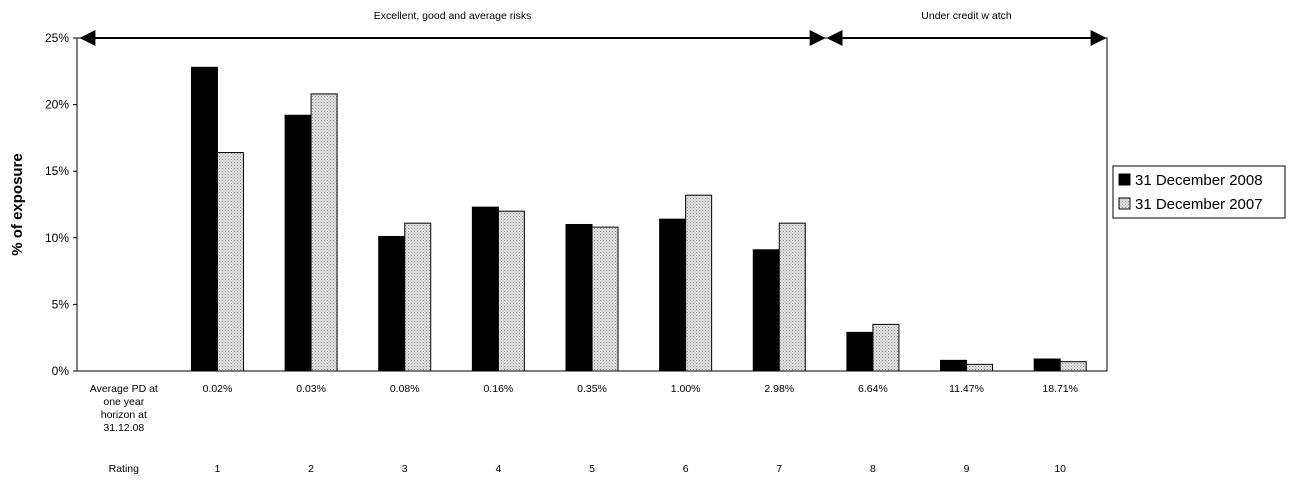 The height and width of the screenshot is (485, 1295). I want to click on pd-value-label: 0.35%, so click(592, 389).